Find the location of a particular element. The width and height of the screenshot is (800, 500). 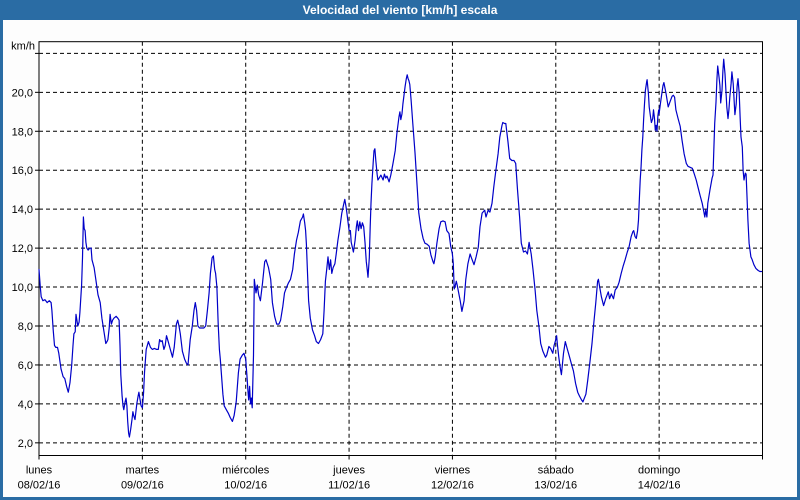

x-day-name-label: domingo is located at coordinates (659, 471).